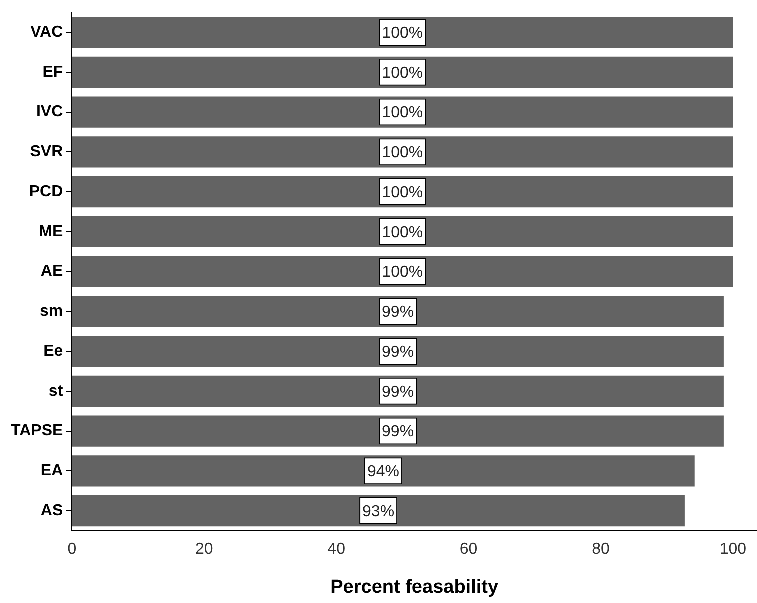 Image resolution: width=757 pixels, height=603 pixels. Describe the element at coordinates (46, 191) in the screenshot. I see `y-tick-label: PCD` at that location.